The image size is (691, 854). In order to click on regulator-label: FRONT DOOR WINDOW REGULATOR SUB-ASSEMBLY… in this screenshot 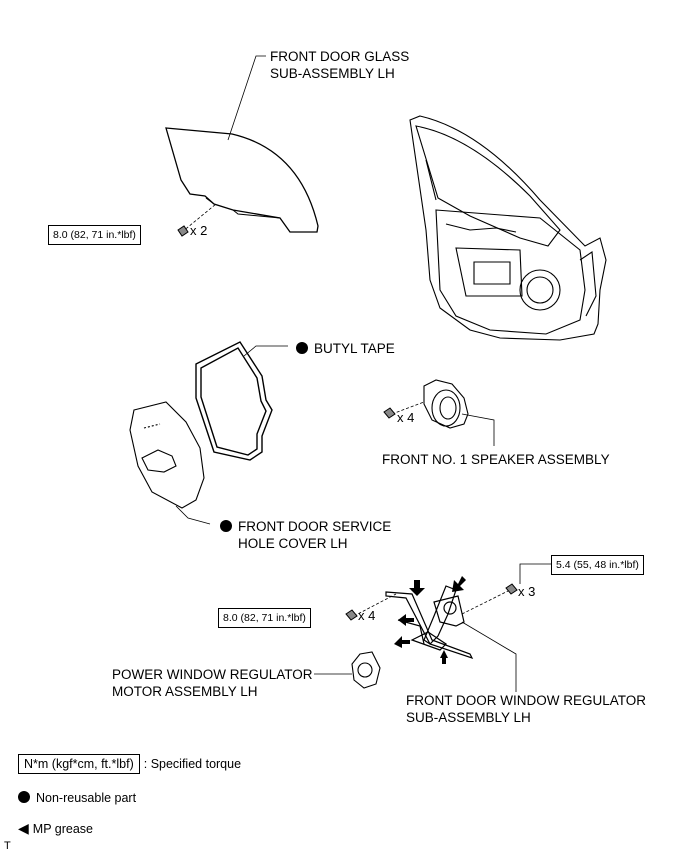, I will do `click(526, 709)`.